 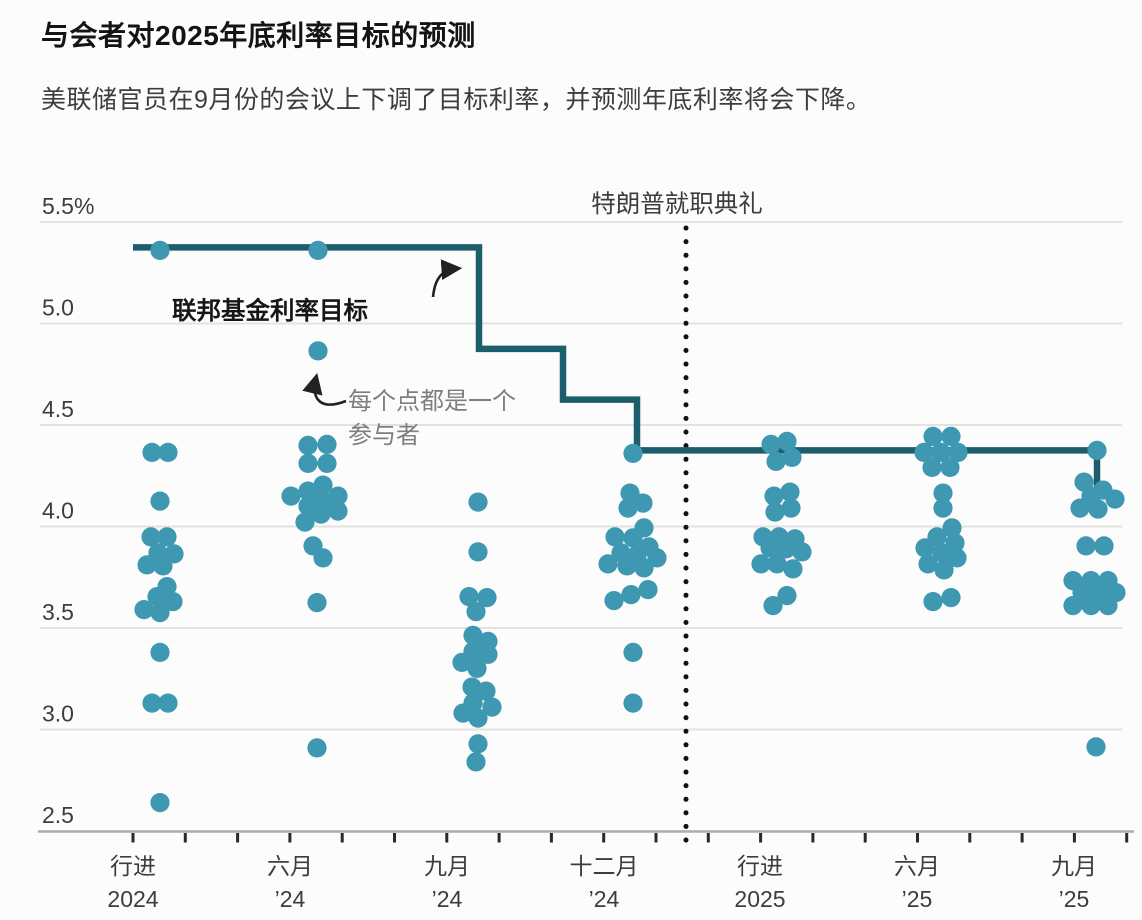 What do you see at coordinates (270, 310) in the screenshot?
I see `target-line-label: 联邦基金利率目标` at bounding box center [270, 310].